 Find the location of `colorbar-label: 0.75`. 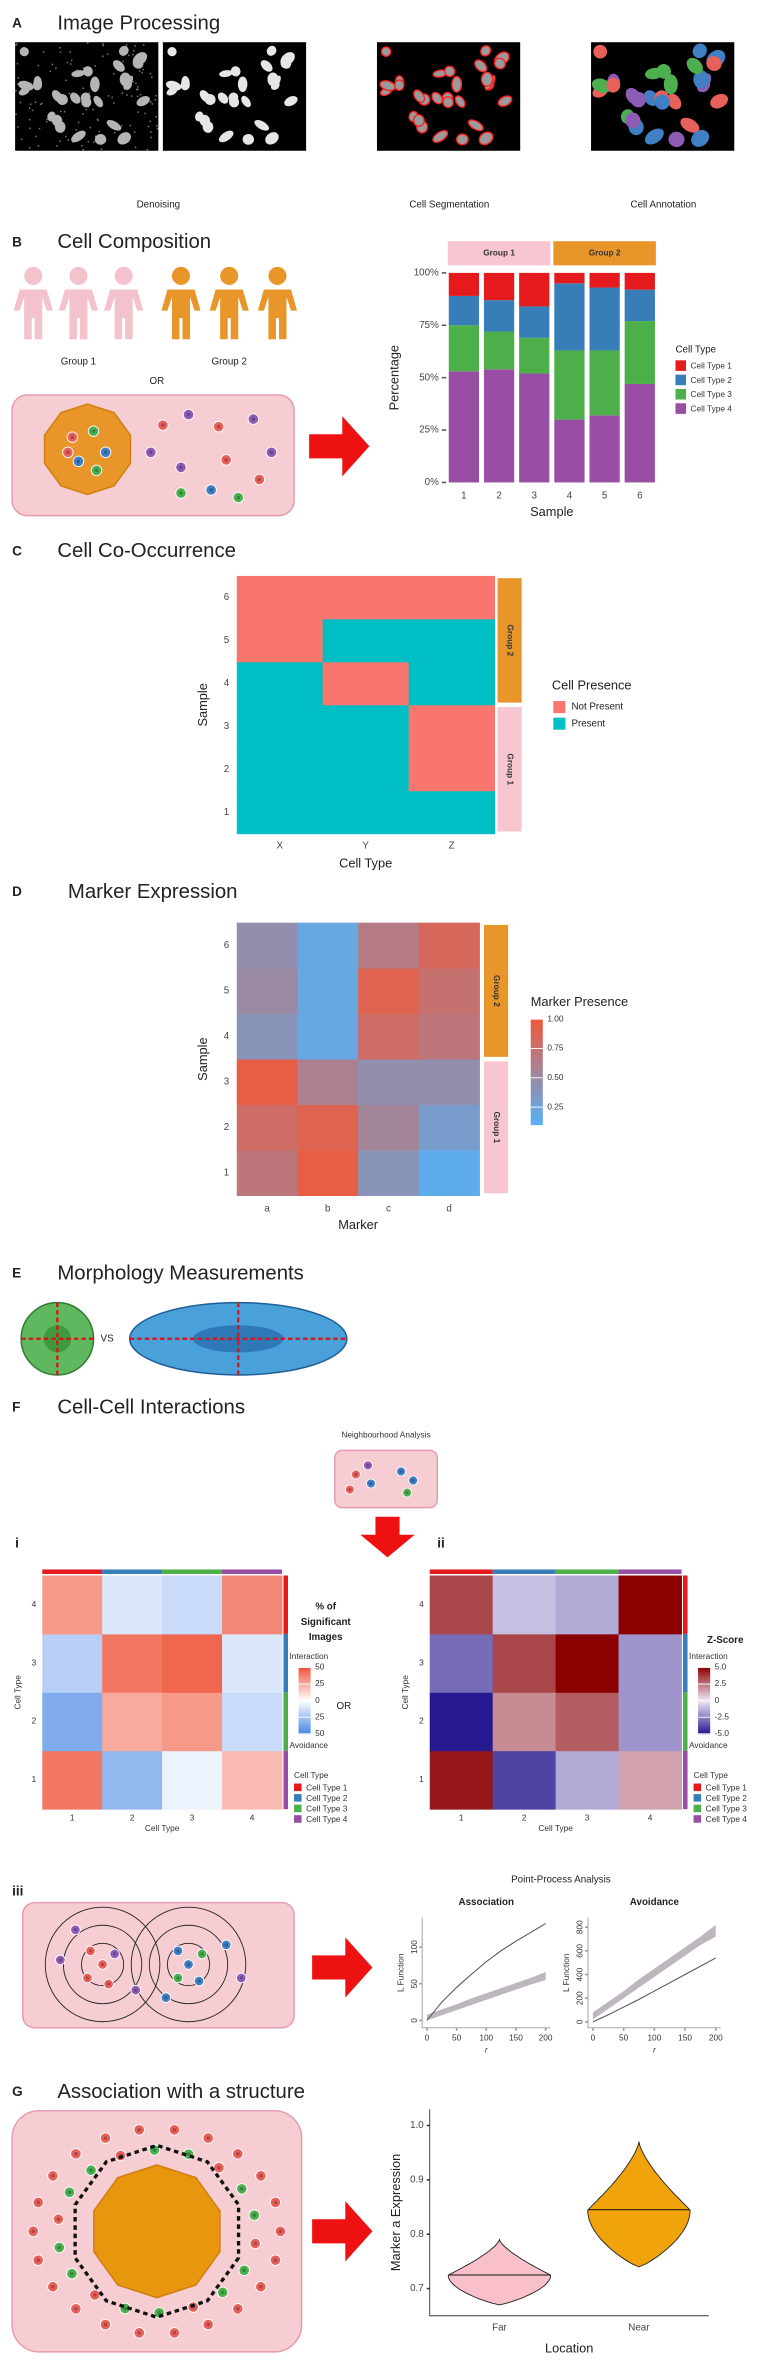

colorbar-label: 0.75 is located at coordinates (555, 1048).